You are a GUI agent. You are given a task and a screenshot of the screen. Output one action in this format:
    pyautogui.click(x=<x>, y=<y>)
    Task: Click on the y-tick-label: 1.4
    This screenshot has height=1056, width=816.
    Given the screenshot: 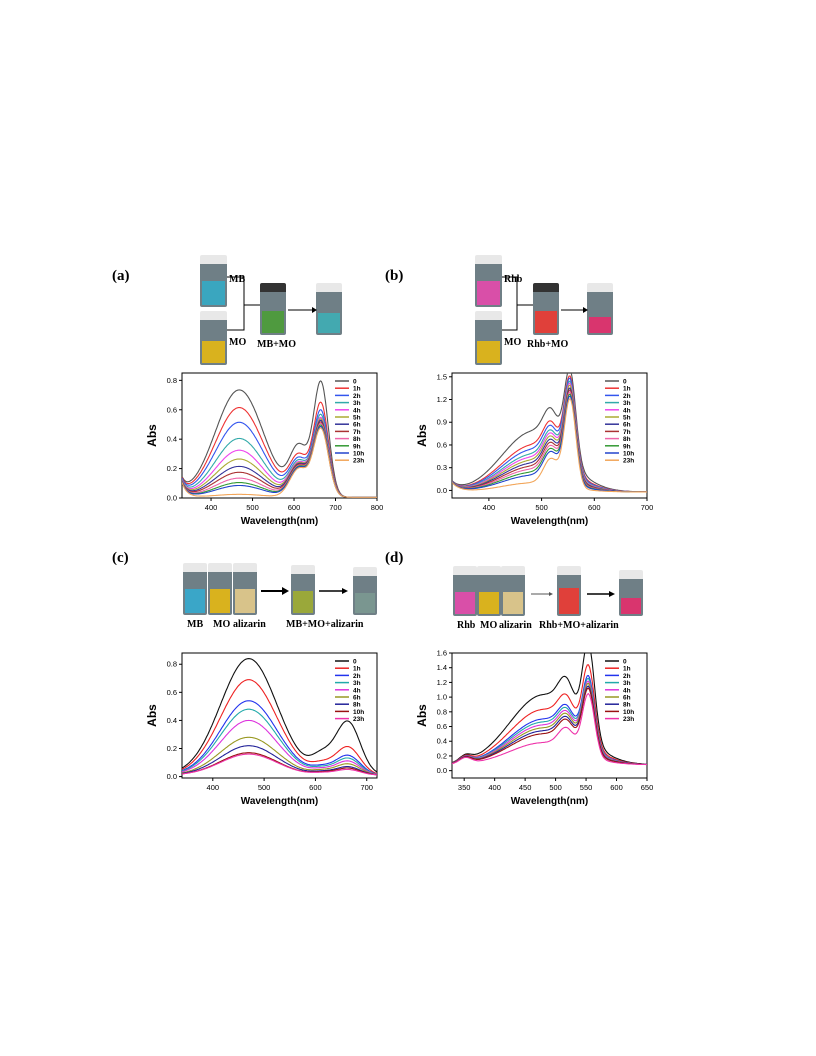 What is the action you would take?
    pyautogui.click(x=442, y=667)
    